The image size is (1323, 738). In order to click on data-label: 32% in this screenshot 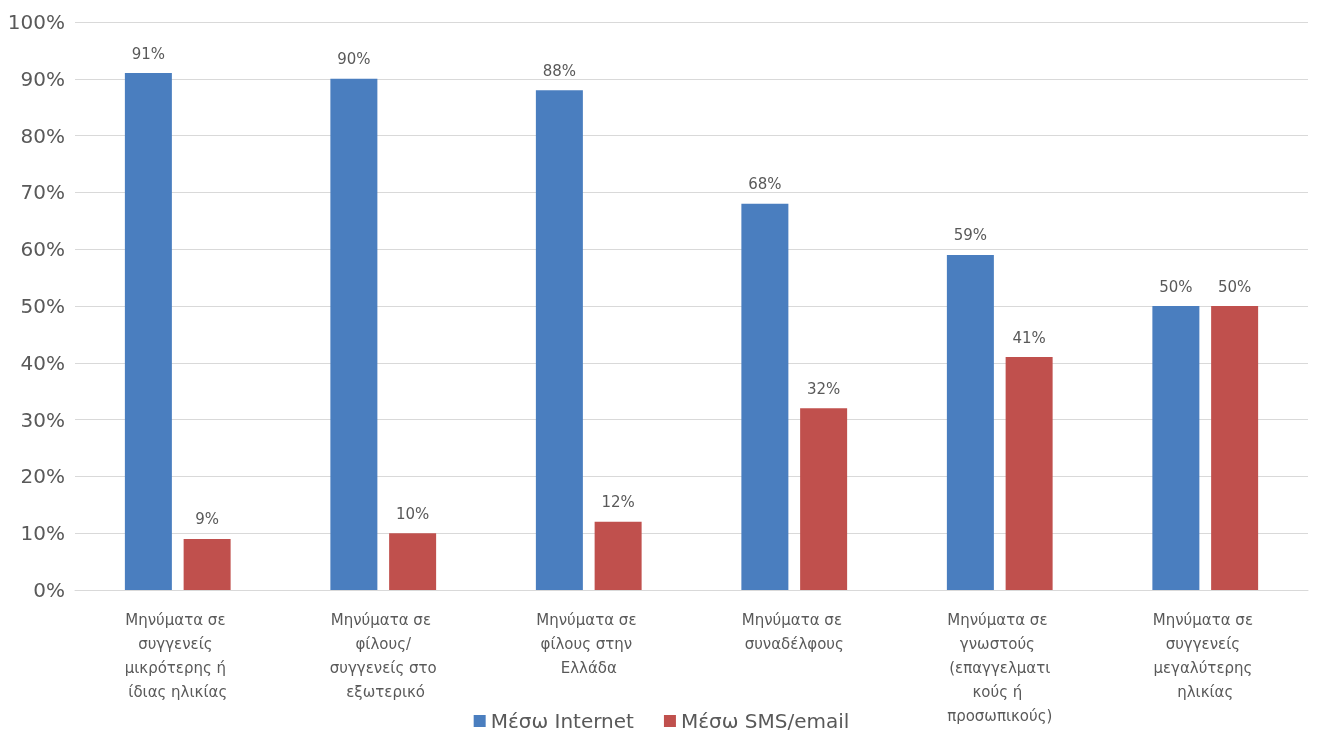, I will do `click(823, 388)`.